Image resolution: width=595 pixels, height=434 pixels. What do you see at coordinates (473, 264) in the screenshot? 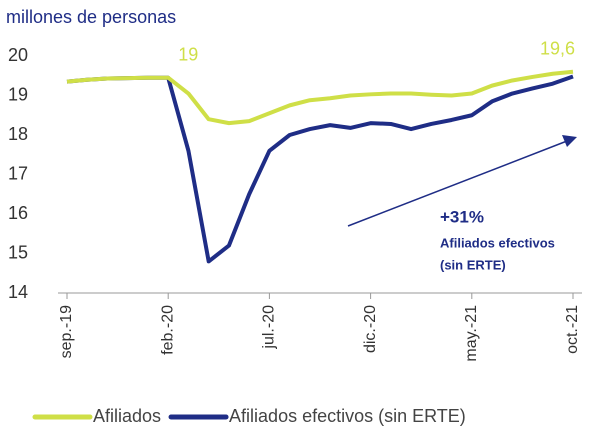
I see `annotation: (sin ERTE)` at bounding box center [473, 264].